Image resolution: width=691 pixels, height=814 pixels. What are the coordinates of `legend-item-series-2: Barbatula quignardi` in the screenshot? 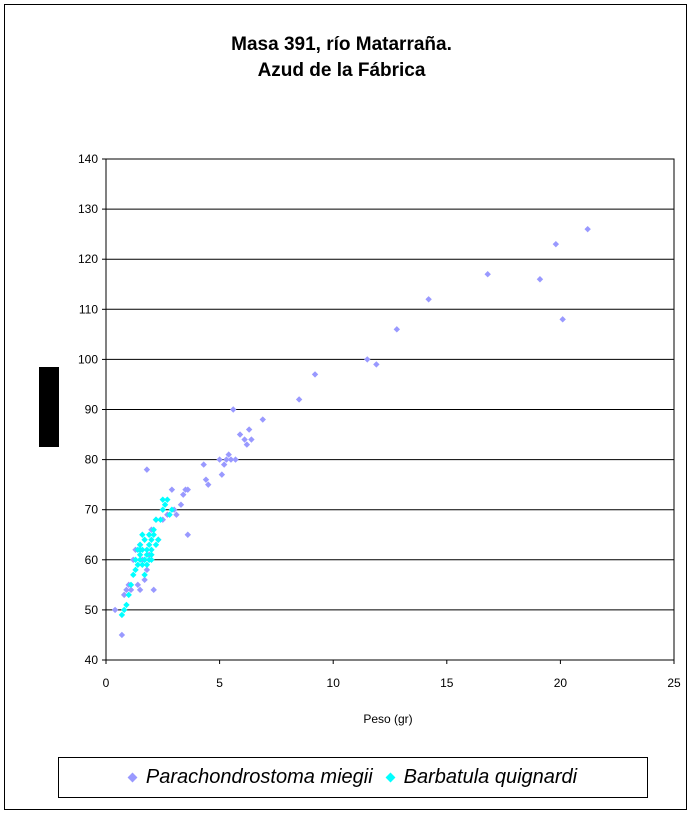 It's located at (481, 777).